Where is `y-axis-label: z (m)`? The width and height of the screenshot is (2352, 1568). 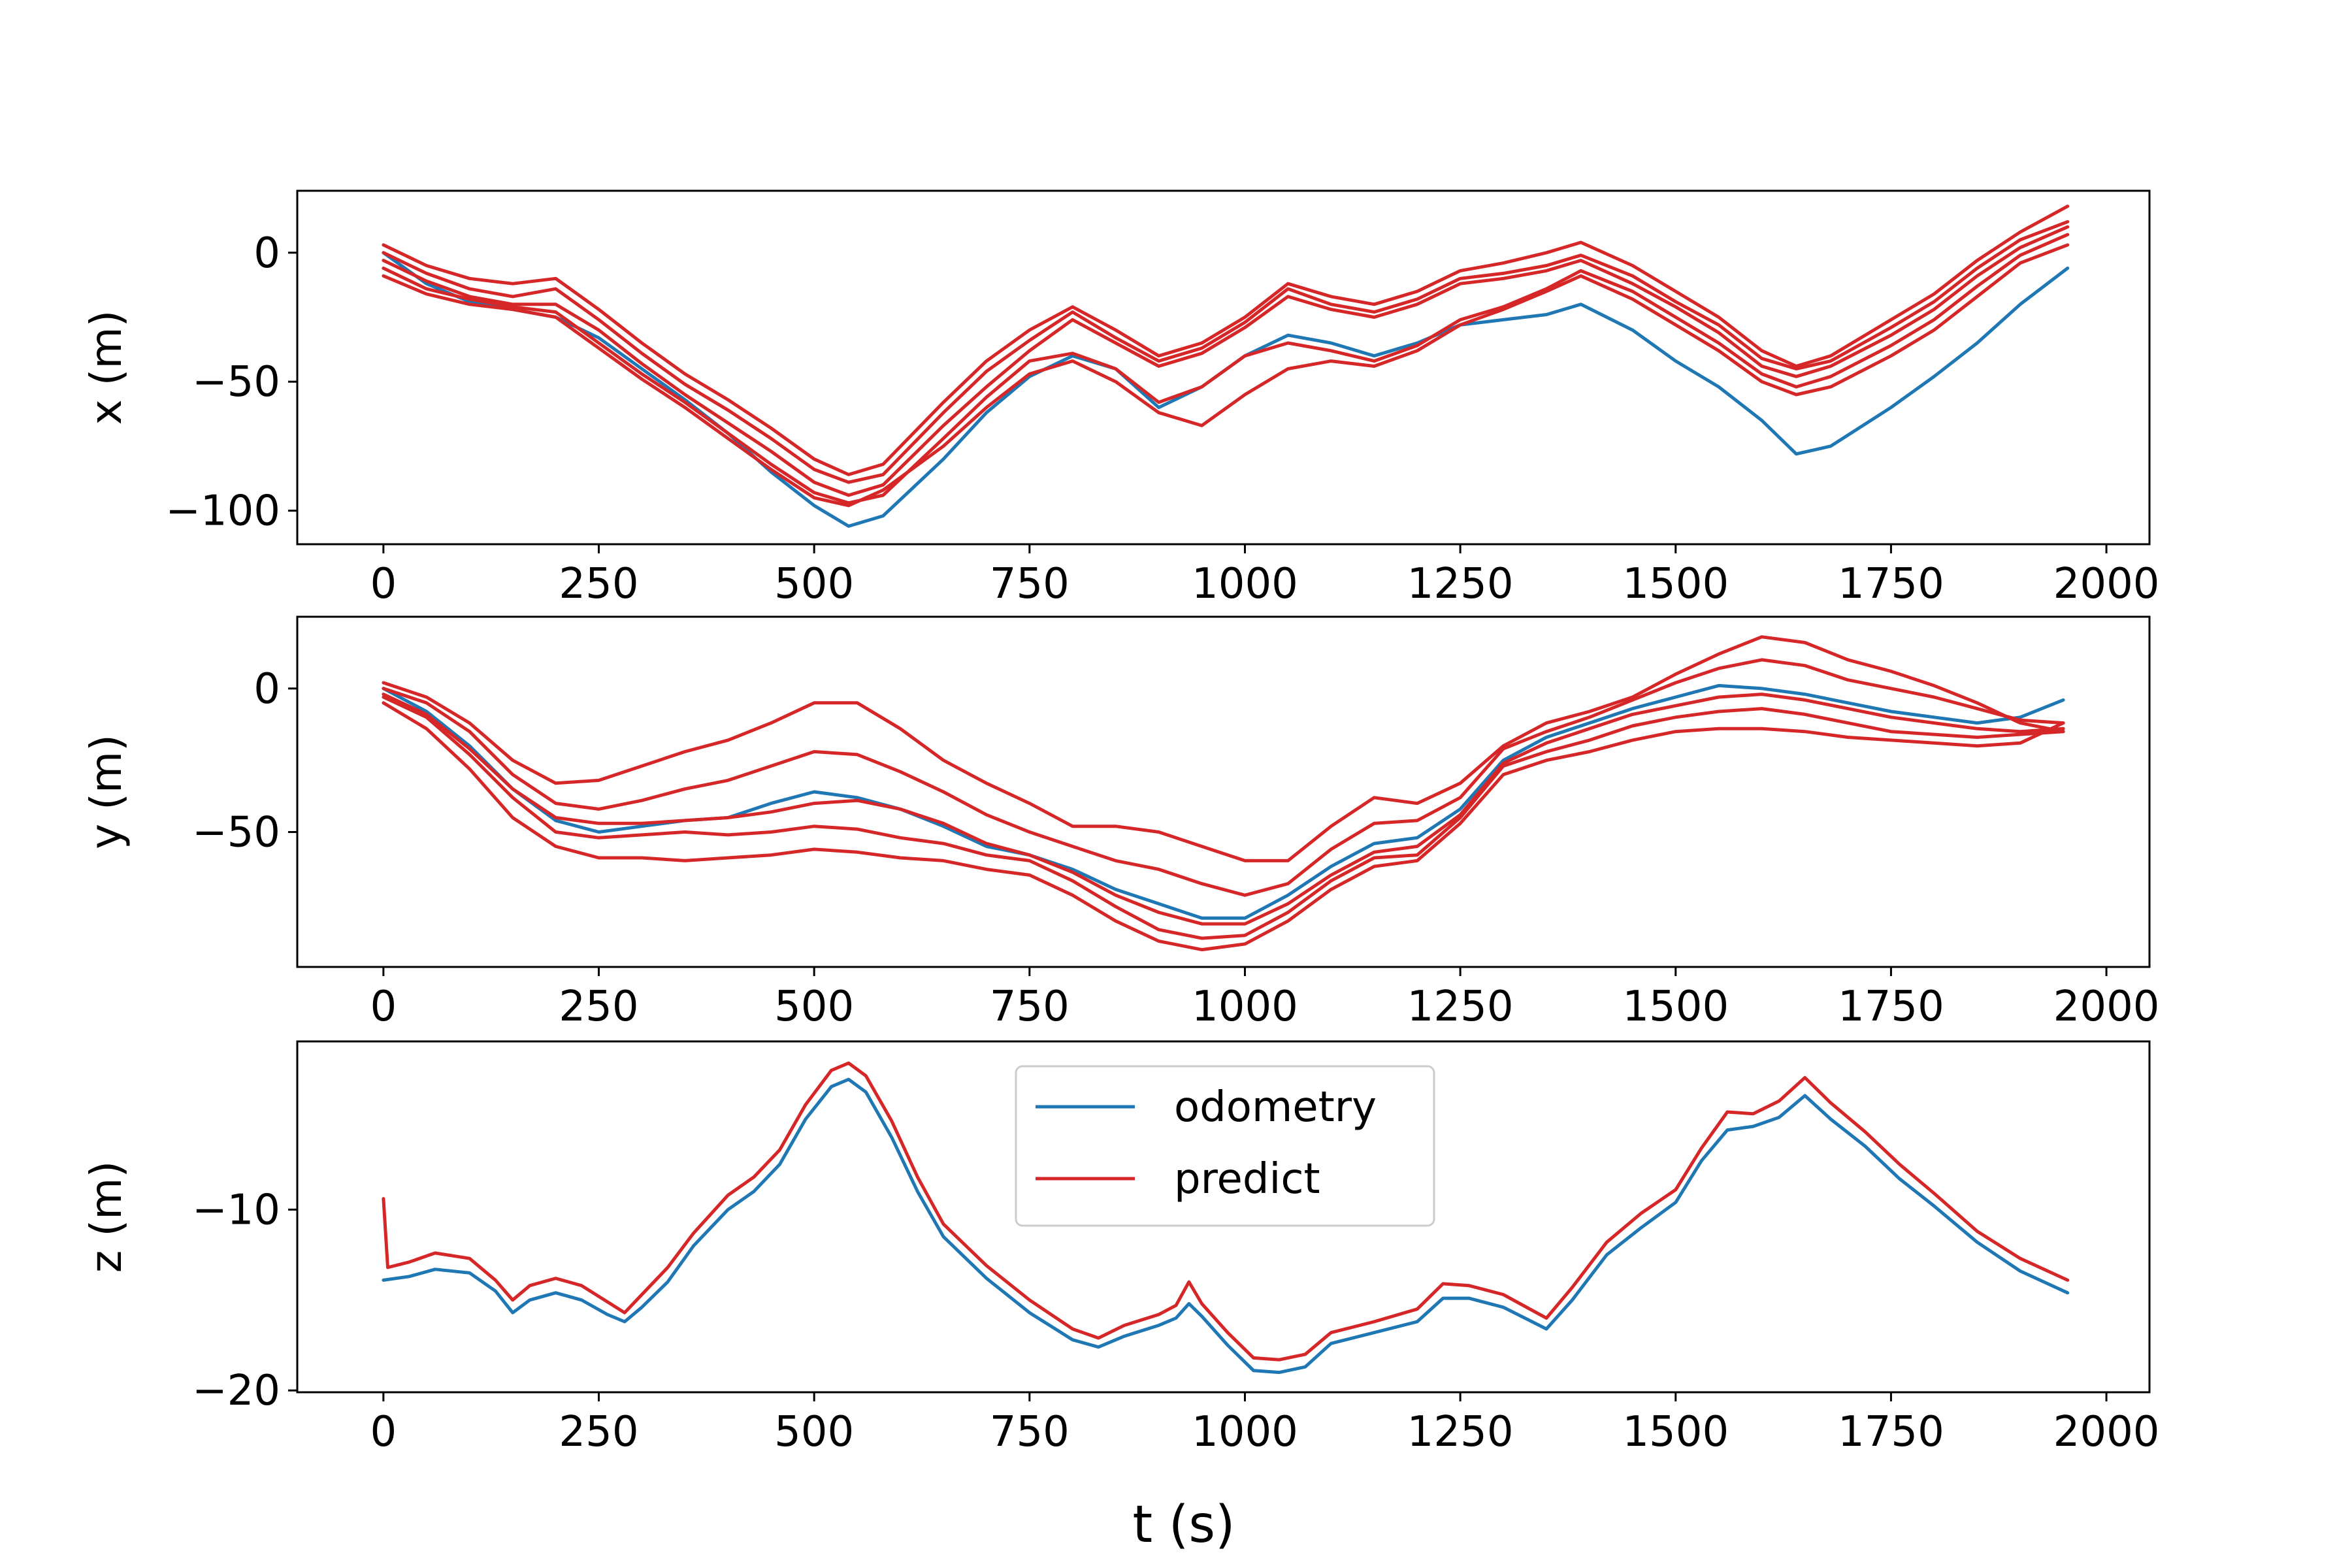
y-axis-label: z (m) is located at coordinates (106, 1217).